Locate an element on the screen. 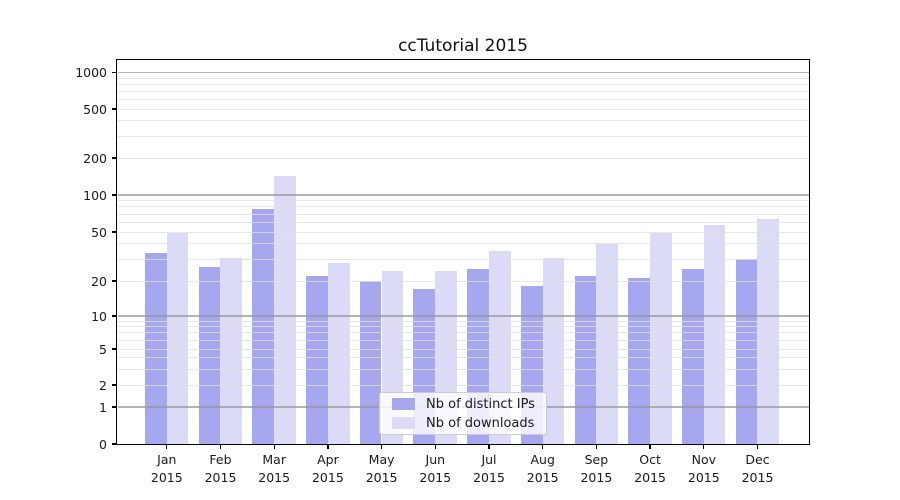 This screenshot has height=500, width=900. bar-nb-of-distinct-ips-jan is located at coordinates (155, 348).